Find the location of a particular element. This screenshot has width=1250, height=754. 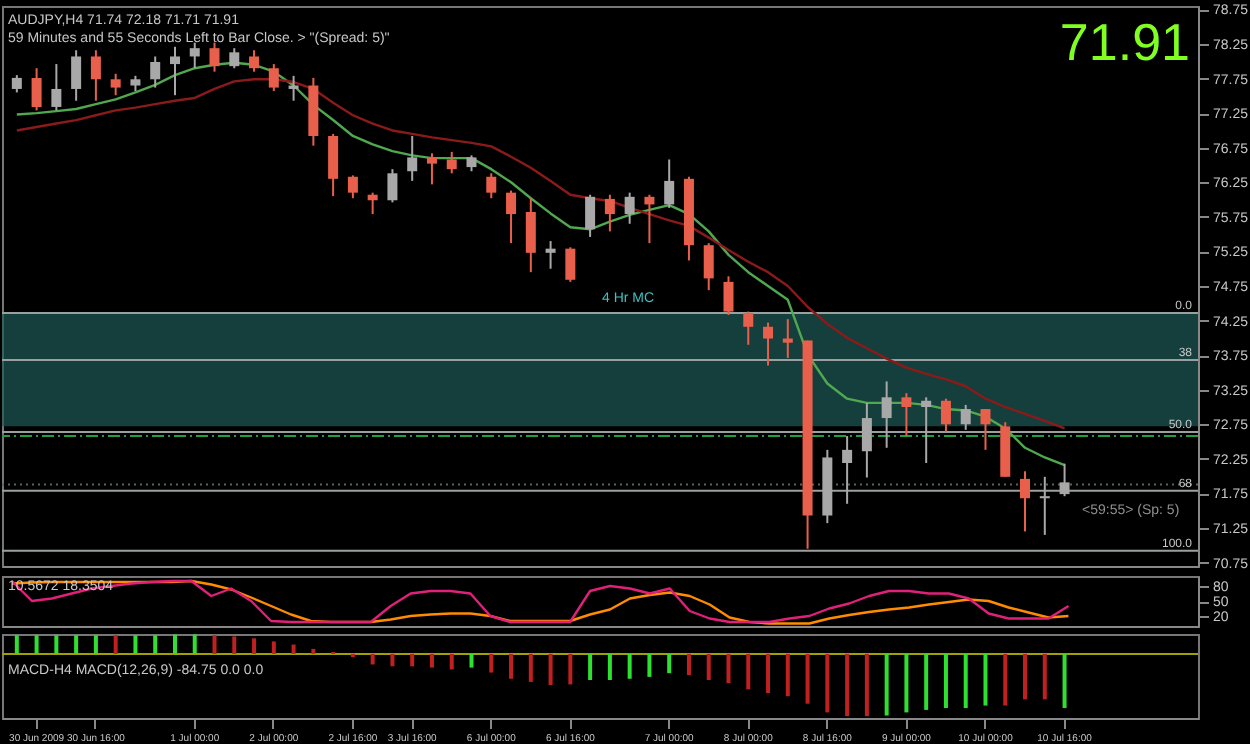

annotation: 71.91 is located at coordinates (1124, 42).